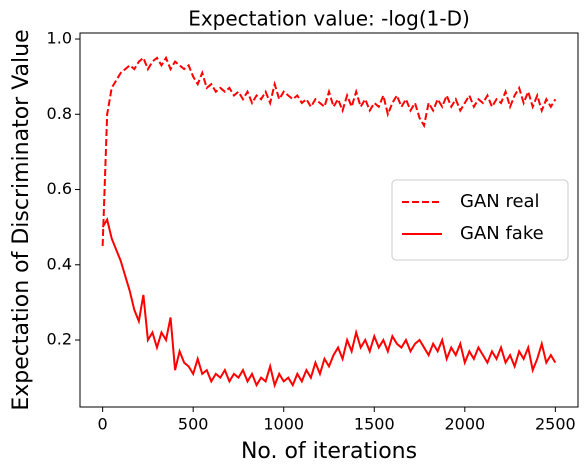 This screenshot has width=588, height=475. Describe the element at coordinates (59, 38) in the screenshot. I see `y-tick-label: 1.0` at that location.